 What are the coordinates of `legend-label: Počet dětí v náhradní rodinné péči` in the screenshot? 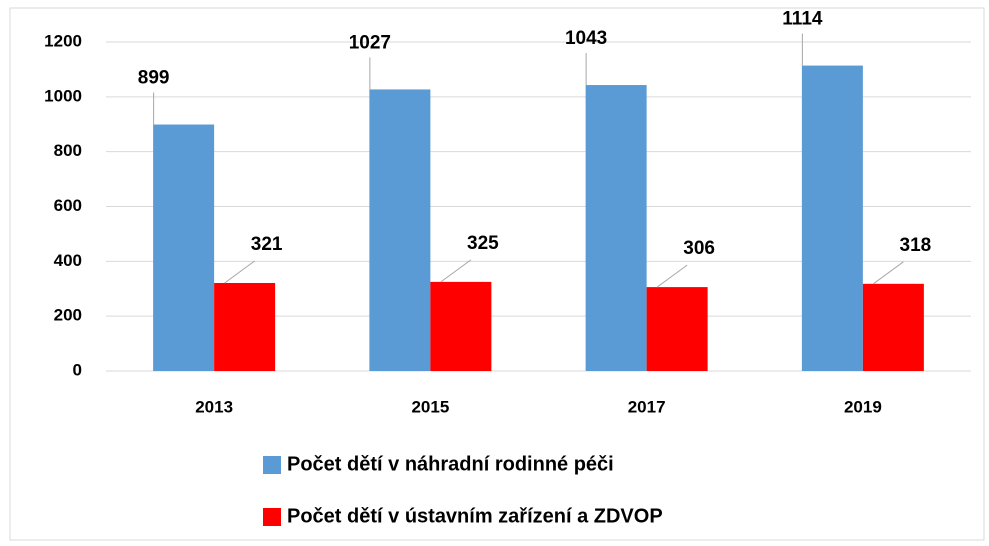 It's located at (450, 464).